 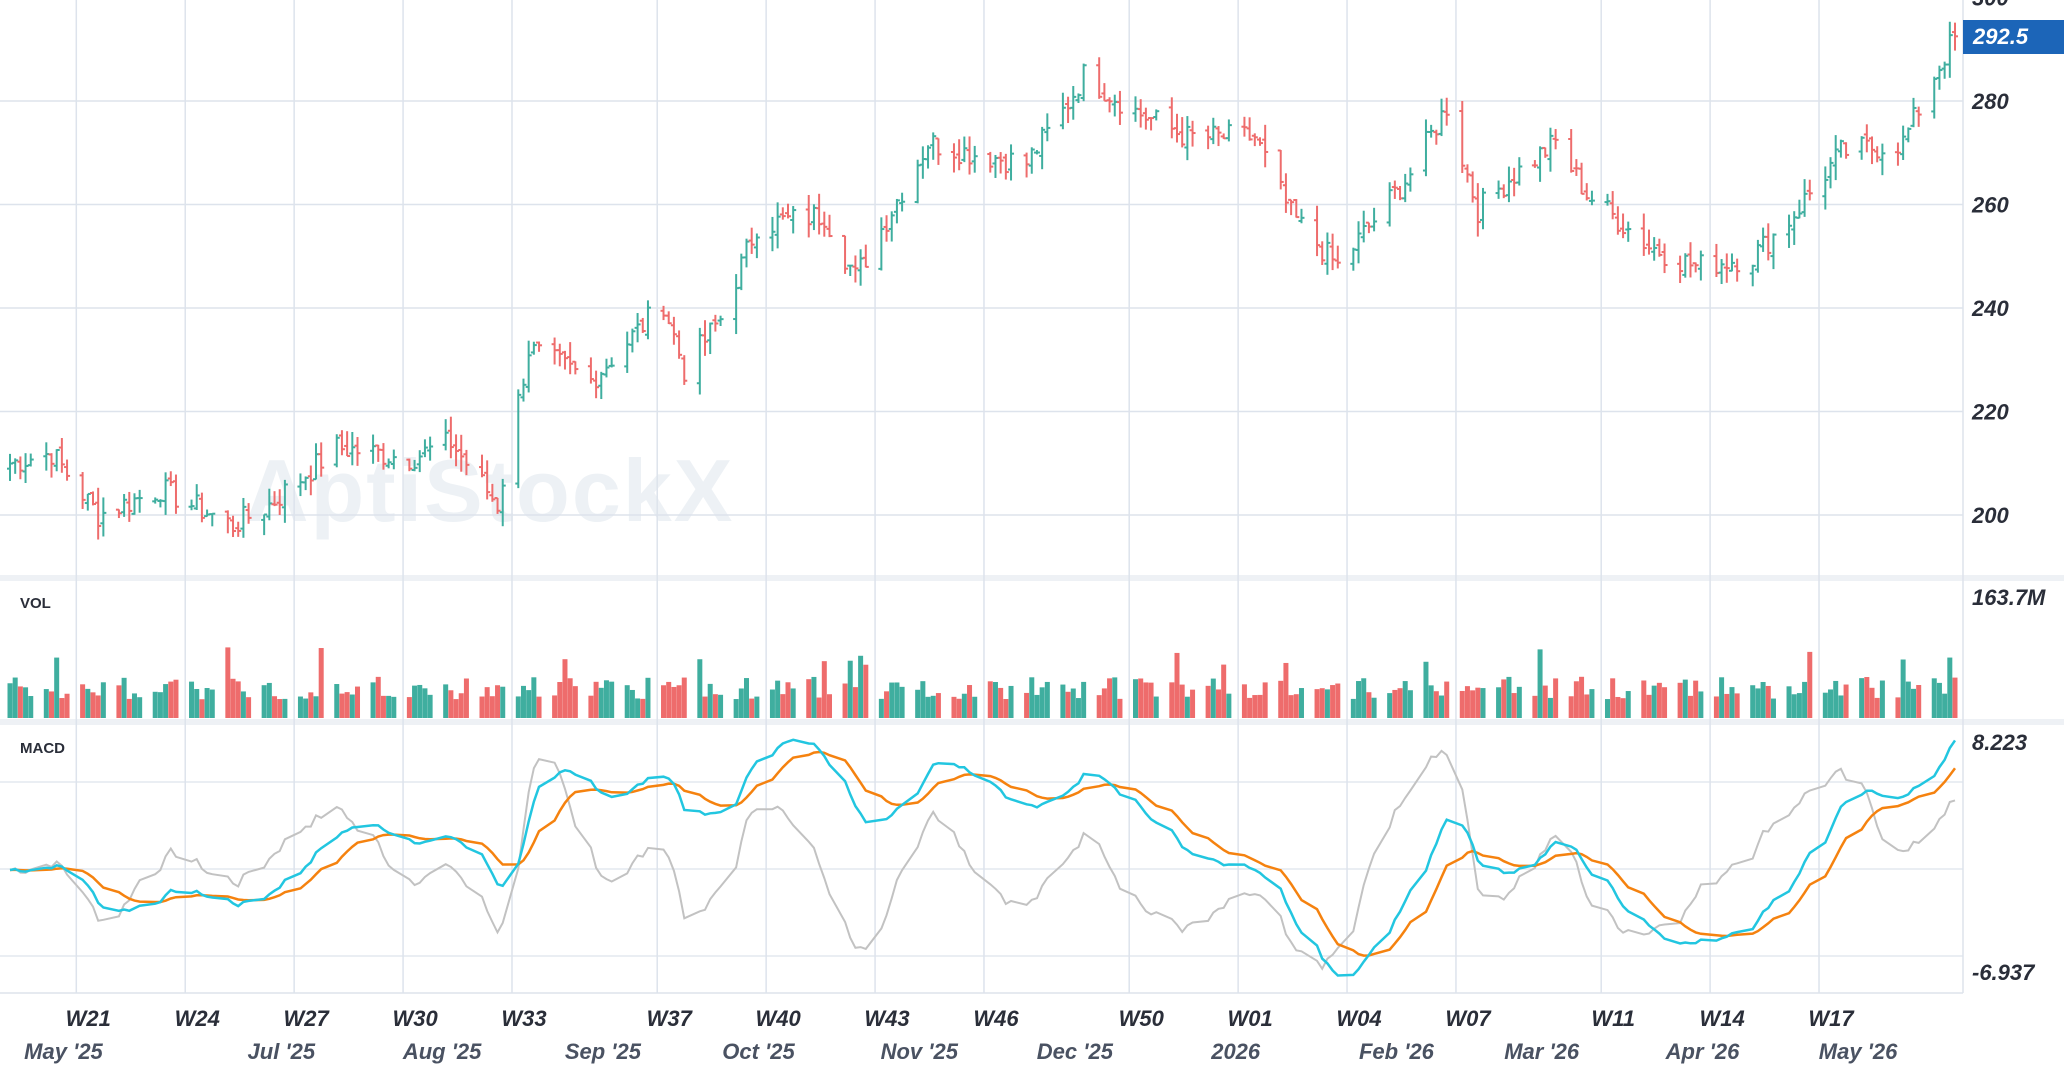 I want to click on month-label: Feb '26, so click(x=1397, y=1051).